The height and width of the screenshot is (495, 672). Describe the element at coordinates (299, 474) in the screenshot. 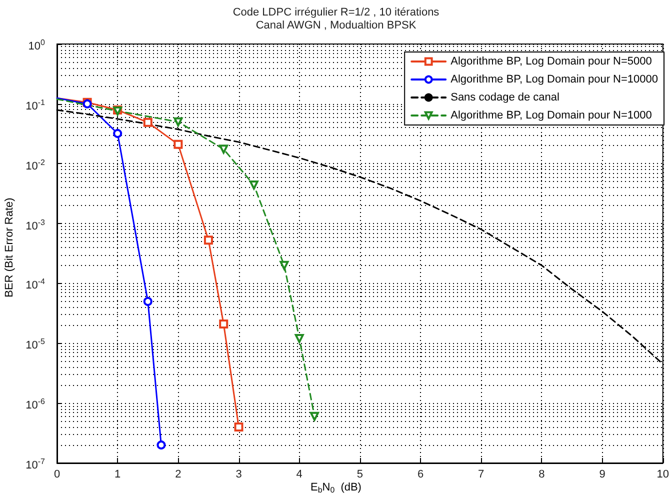

I see `x-tick-label: 4` at that location.